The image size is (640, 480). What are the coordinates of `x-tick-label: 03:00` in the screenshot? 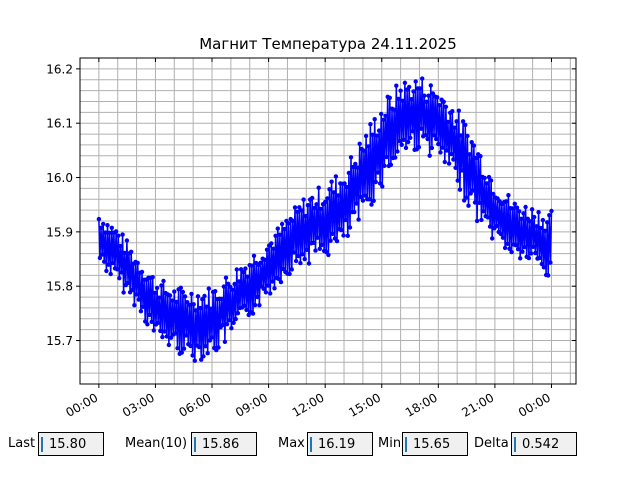 It's located at (138, 404).